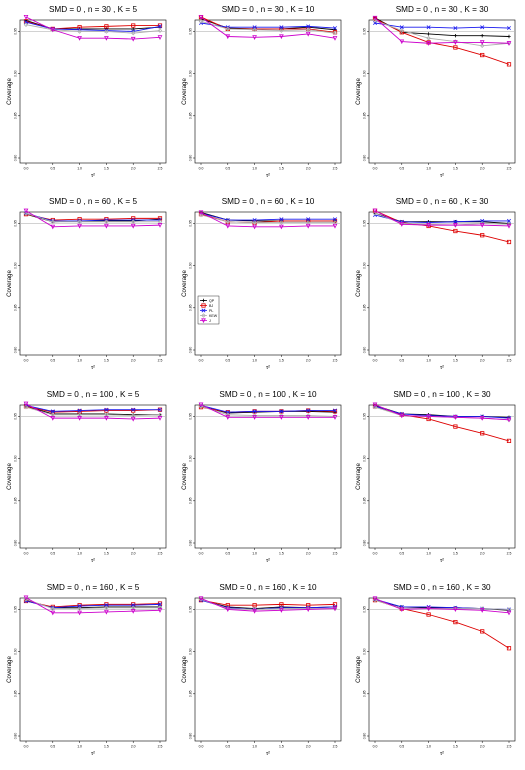 The image size is (525, 770). I want to click on chart-title: SMD = 0 , n = 60 , K = 5, so click(93, 201).